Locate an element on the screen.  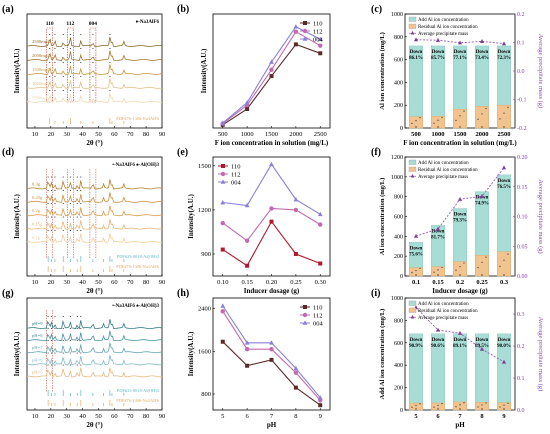
x-tick-label: 80 is located at coordinates (146, 134).